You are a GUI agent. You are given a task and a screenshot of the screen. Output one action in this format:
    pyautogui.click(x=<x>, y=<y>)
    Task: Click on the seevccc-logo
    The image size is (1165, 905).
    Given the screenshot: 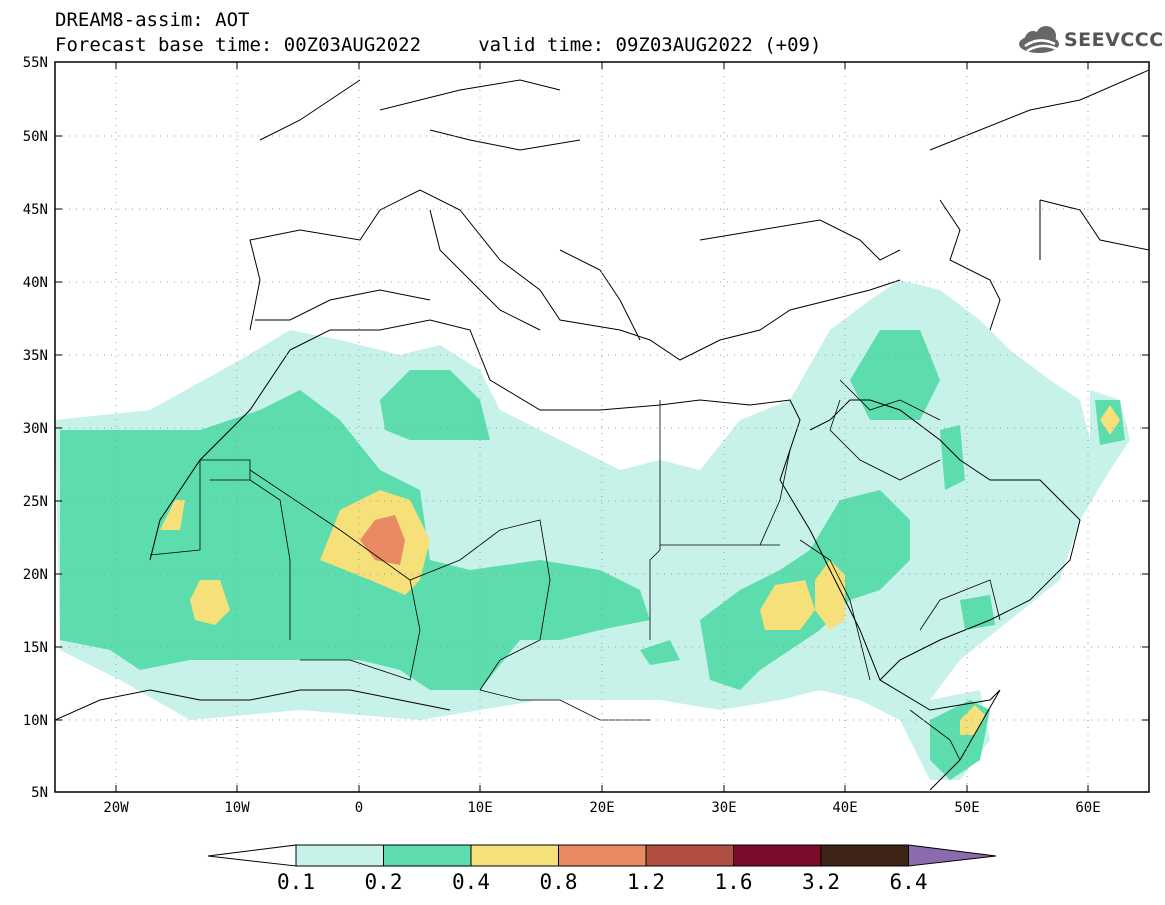 What is the action you would take?
    pyautogui.click(x=1039, y=39)
    